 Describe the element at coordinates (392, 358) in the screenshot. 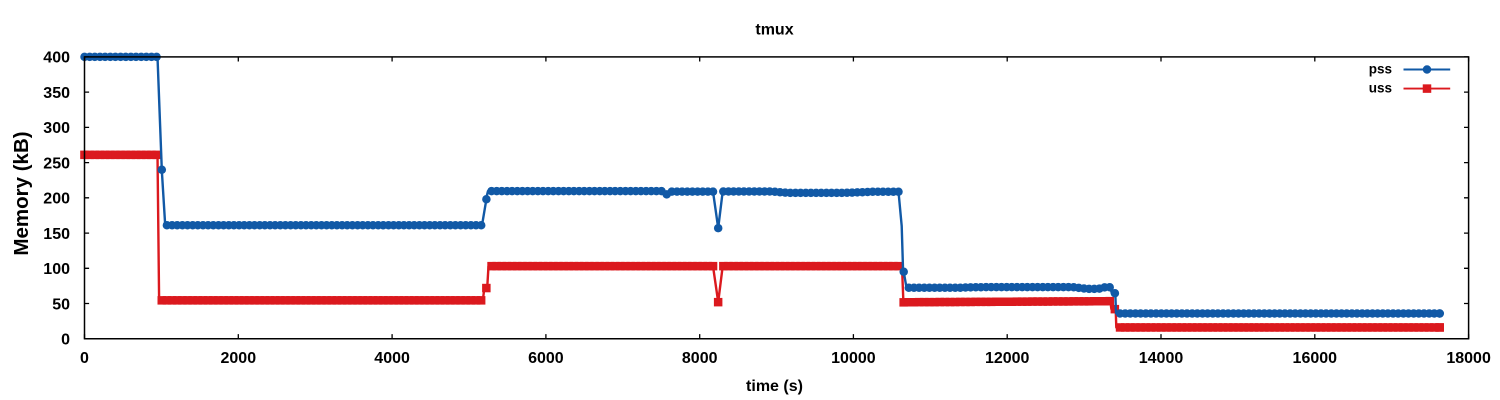

I see `svg-text: 4000` at that location.